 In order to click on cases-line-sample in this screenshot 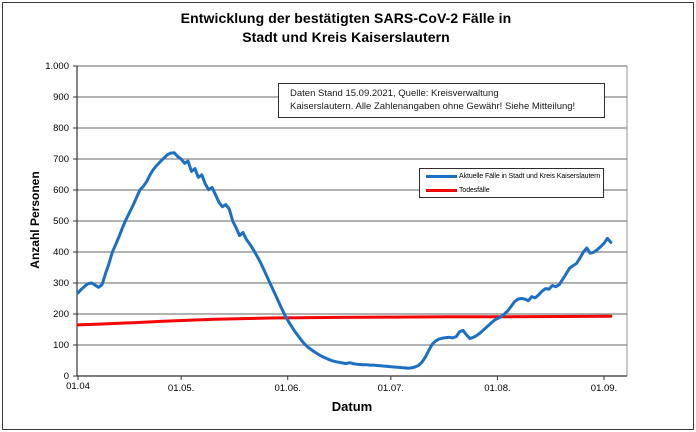, I will do `click(441, 176)`.